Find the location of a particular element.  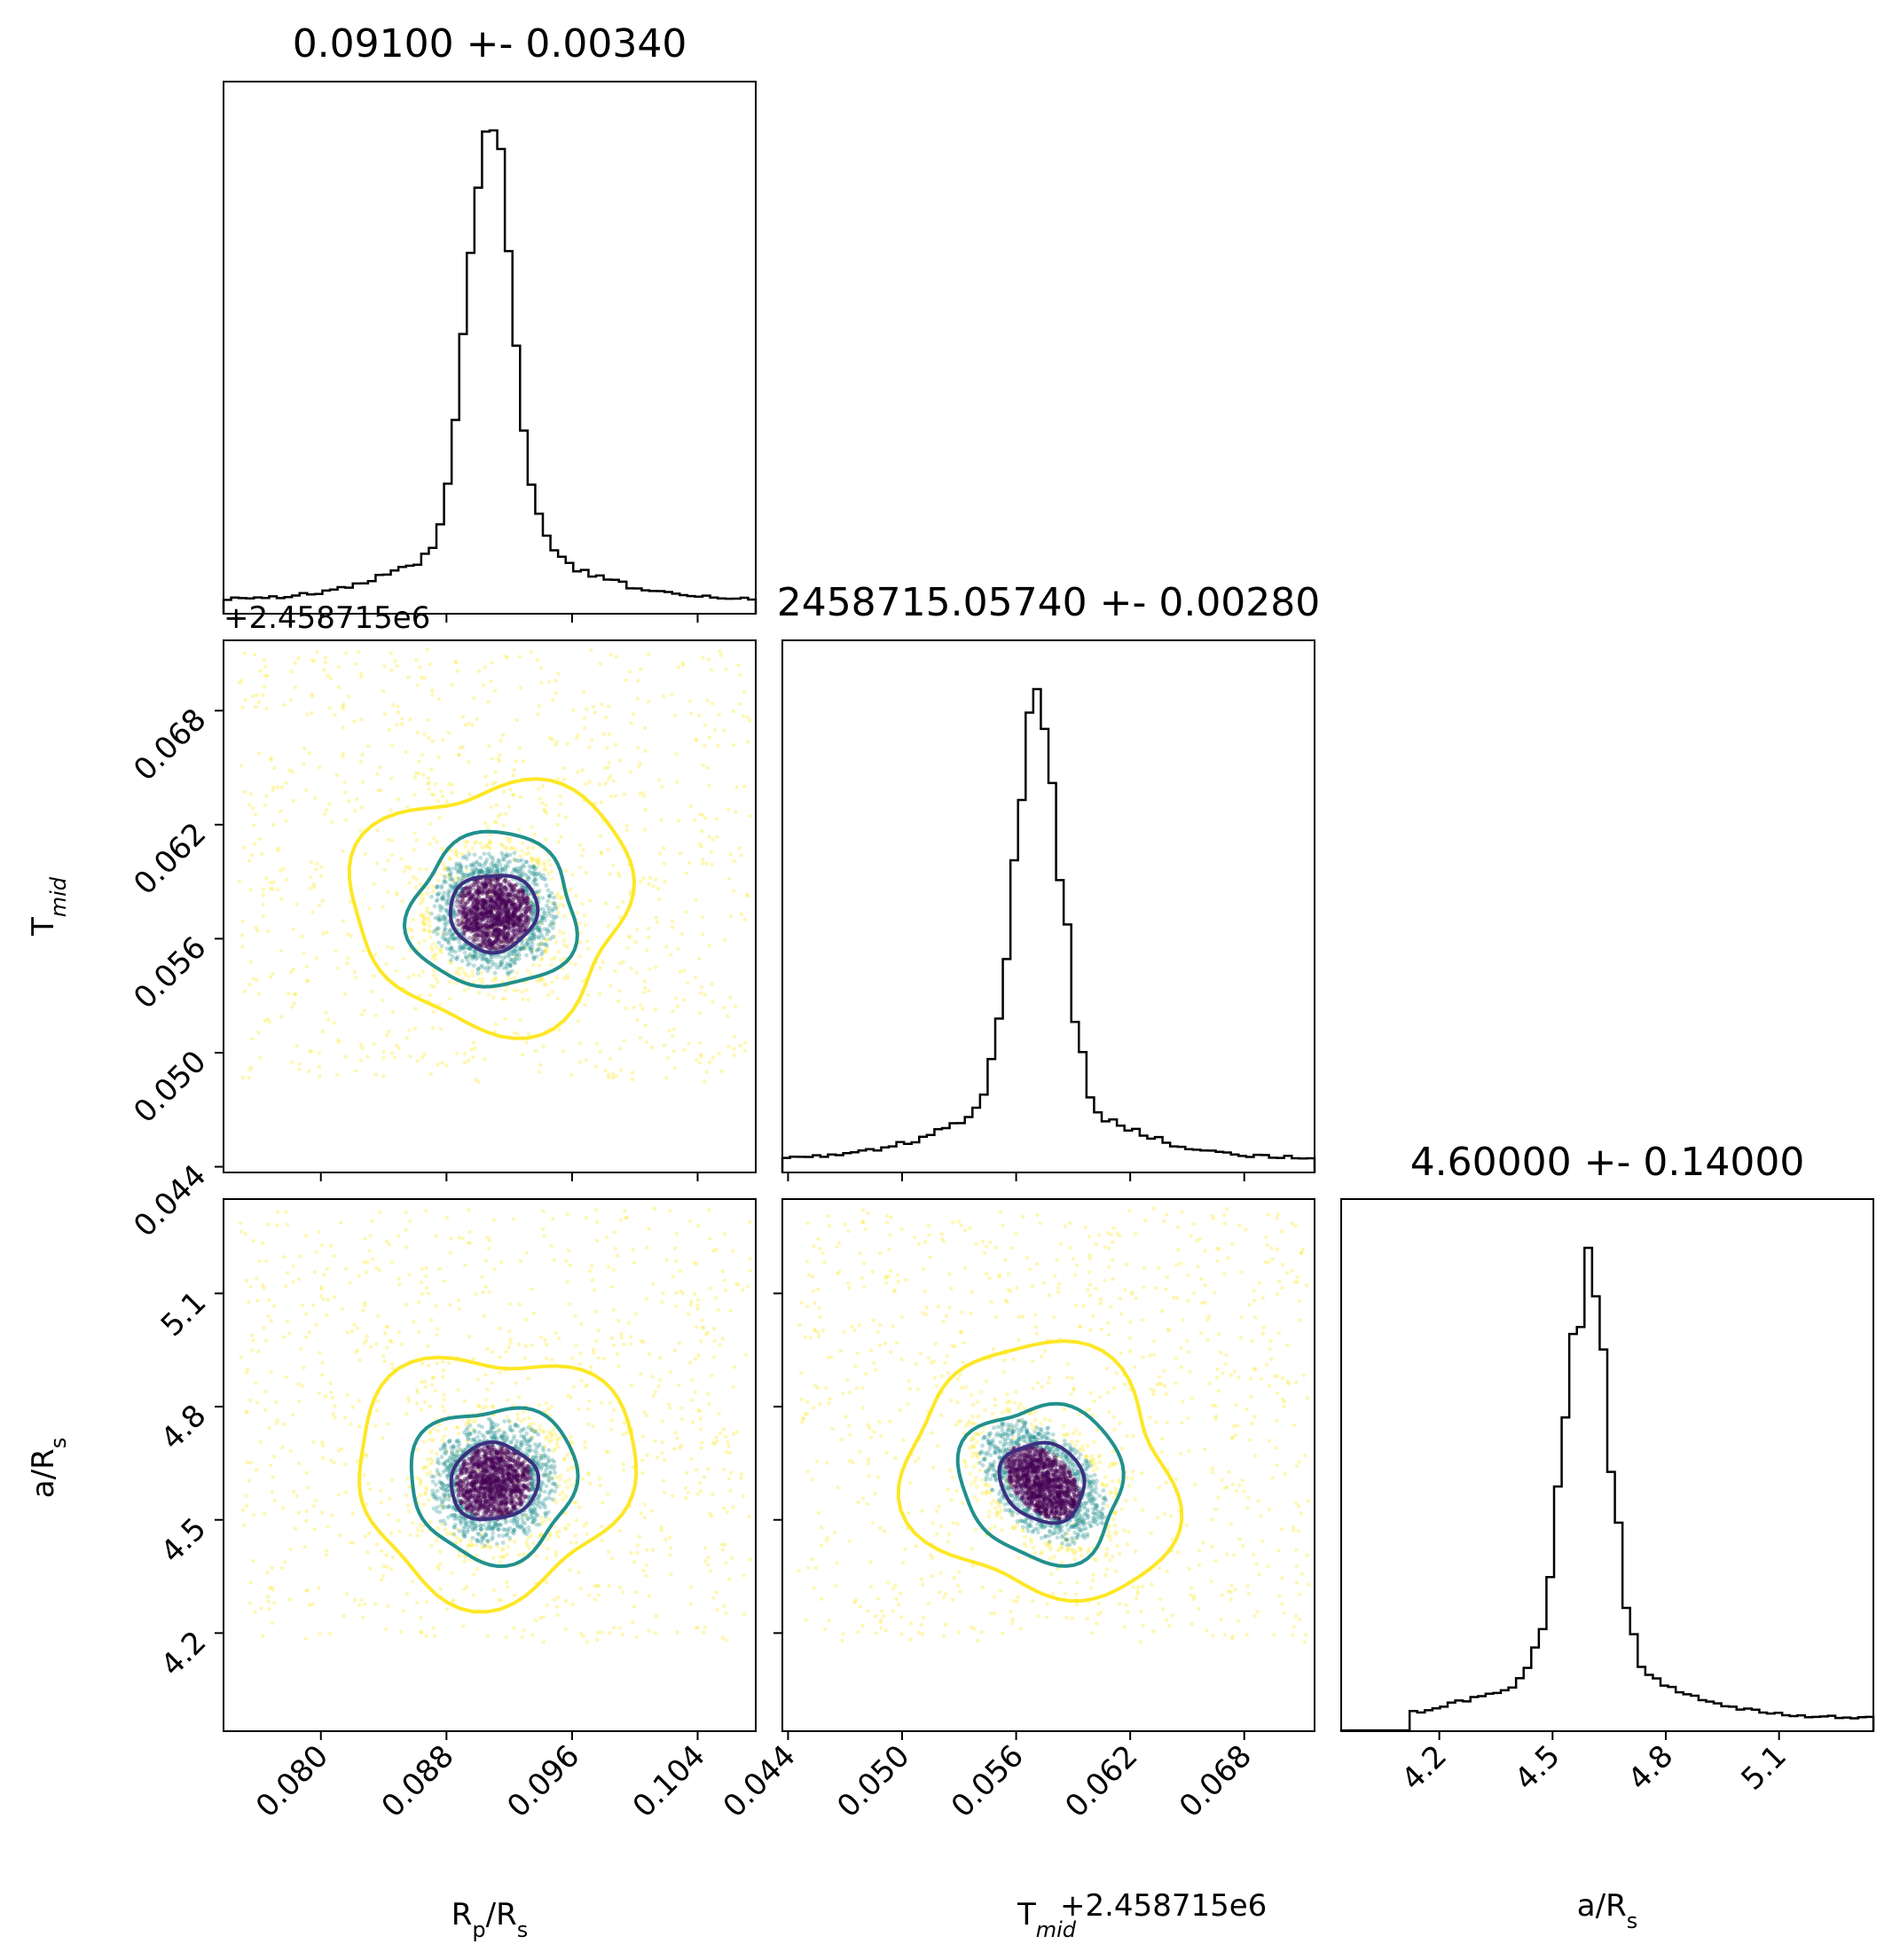

histogram-tmid-frame is located at coordinates (1048, 906).